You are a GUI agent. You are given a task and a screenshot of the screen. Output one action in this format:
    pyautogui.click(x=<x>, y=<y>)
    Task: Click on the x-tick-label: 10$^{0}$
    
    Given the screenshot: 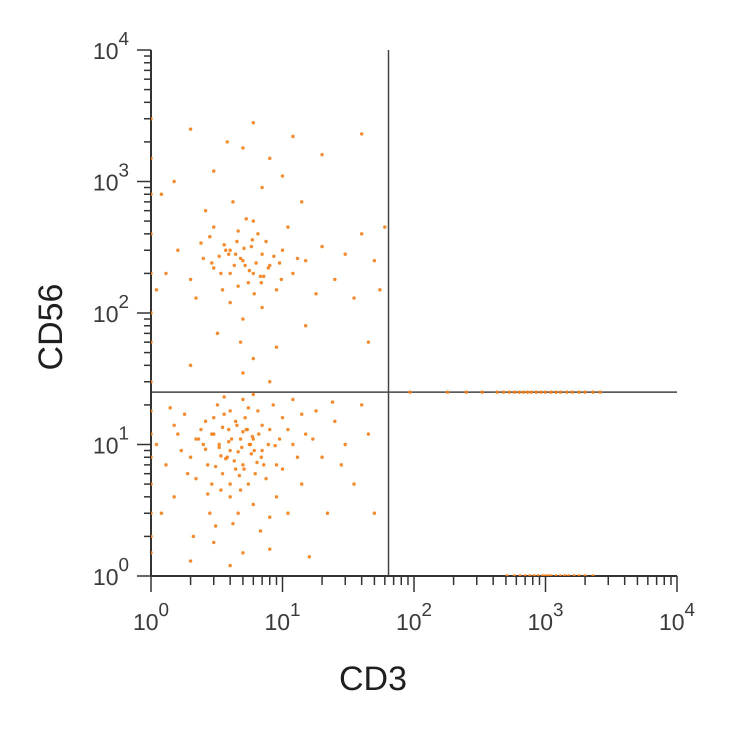 What is the action you would take?
    pyautogui.click(x=151, y=616)
    